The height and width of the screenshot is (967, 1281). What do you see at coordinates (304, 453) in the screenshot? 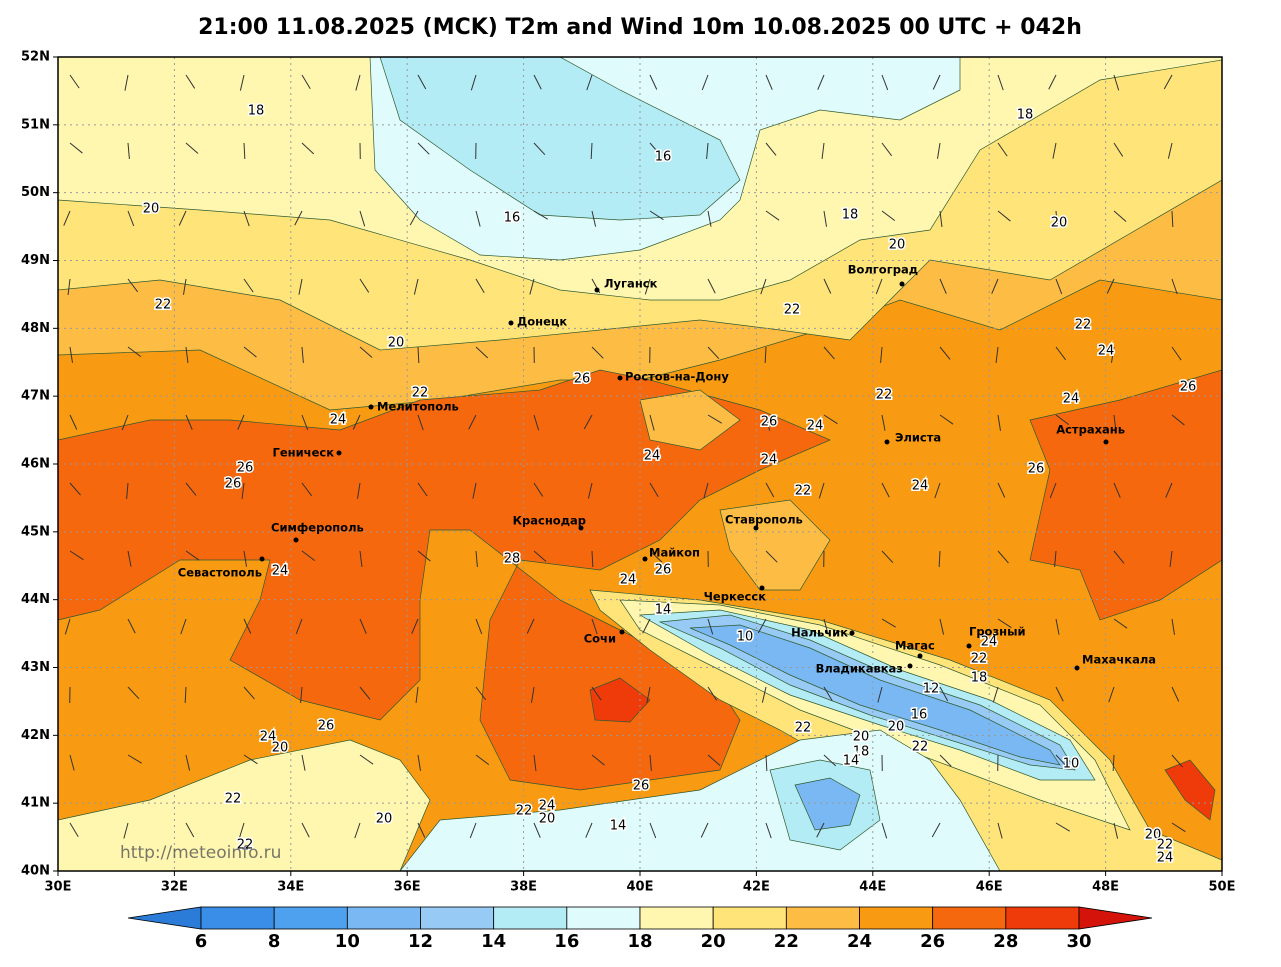
I see `city-label: Геническ` at bounding box center [304, 453].